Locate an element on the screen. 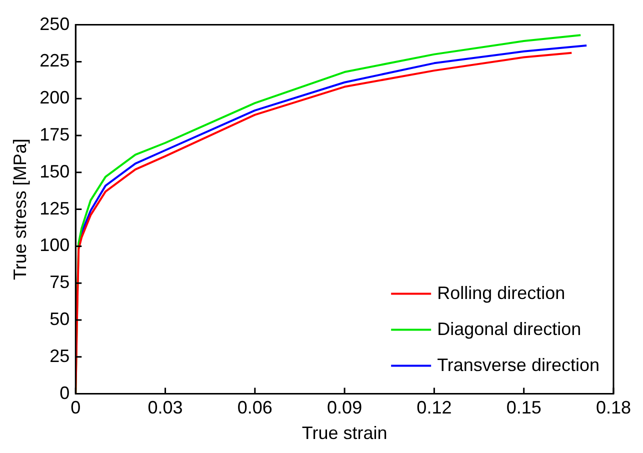 This screenshot has width=643, height=453. y-tick-label: 0 is located at coordinates (65, 392).